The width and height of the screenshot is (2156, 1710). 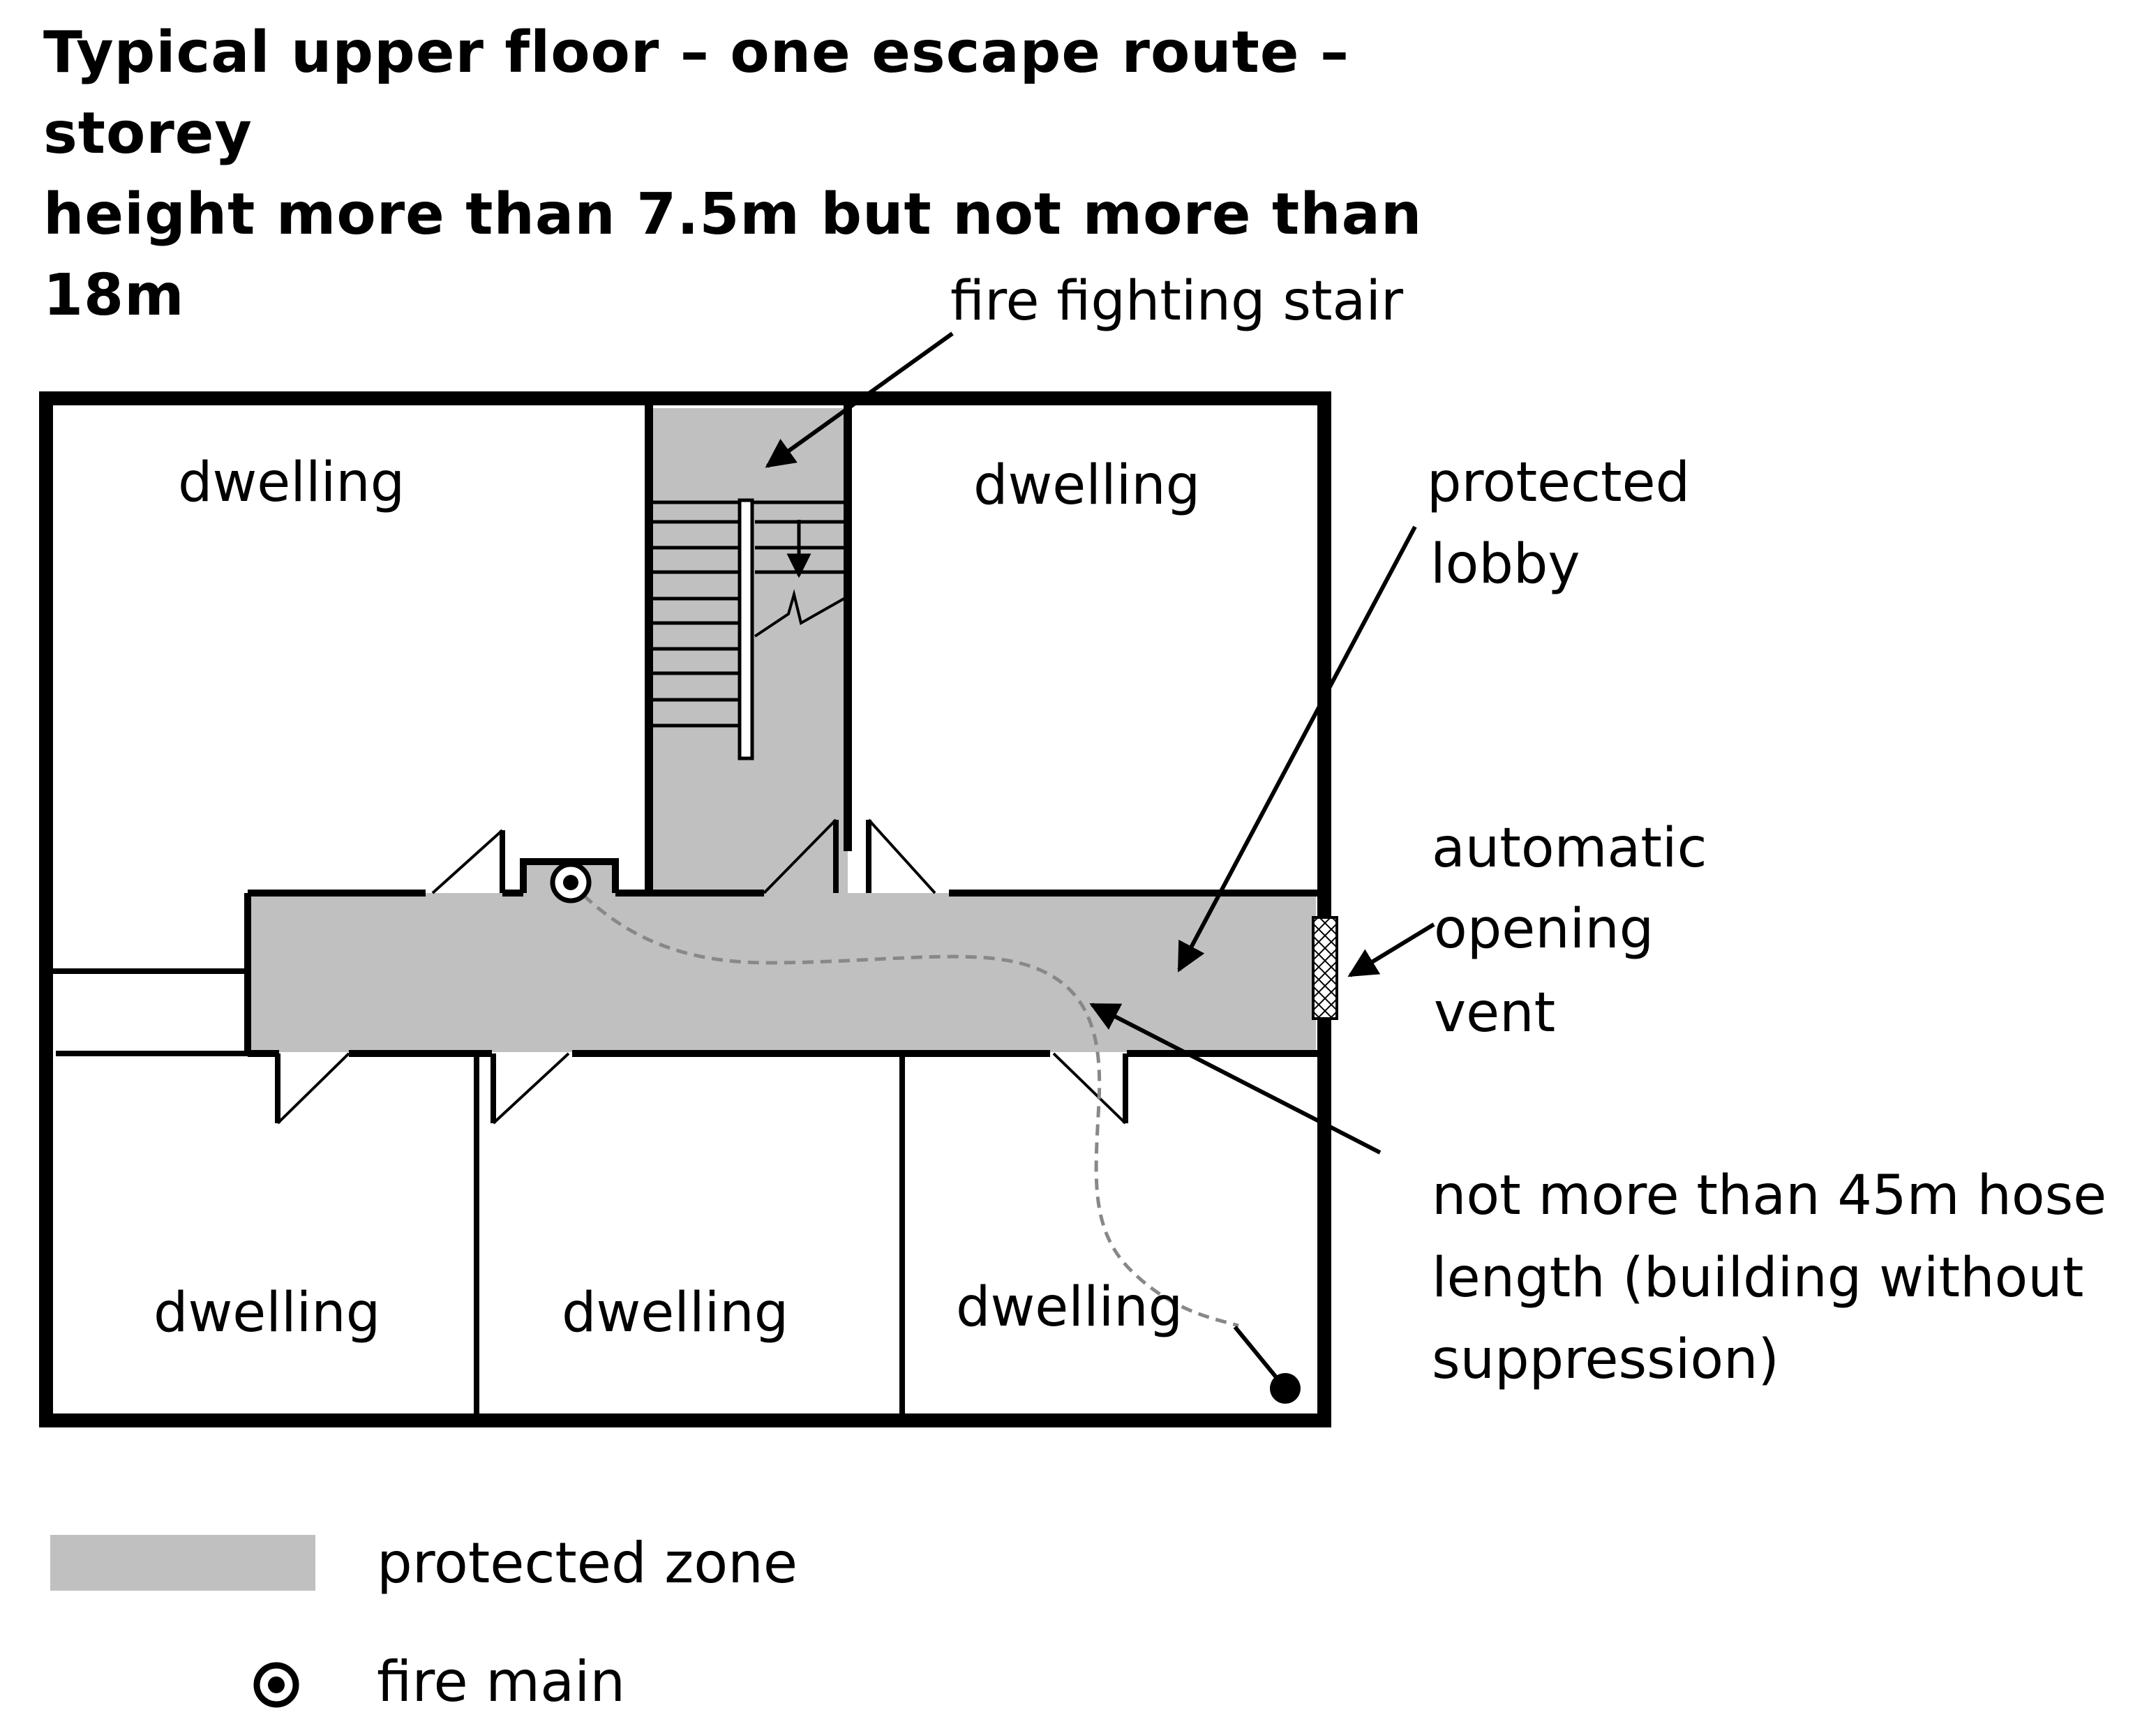 I want to click on hose-path, so click(x=904, y=1104).